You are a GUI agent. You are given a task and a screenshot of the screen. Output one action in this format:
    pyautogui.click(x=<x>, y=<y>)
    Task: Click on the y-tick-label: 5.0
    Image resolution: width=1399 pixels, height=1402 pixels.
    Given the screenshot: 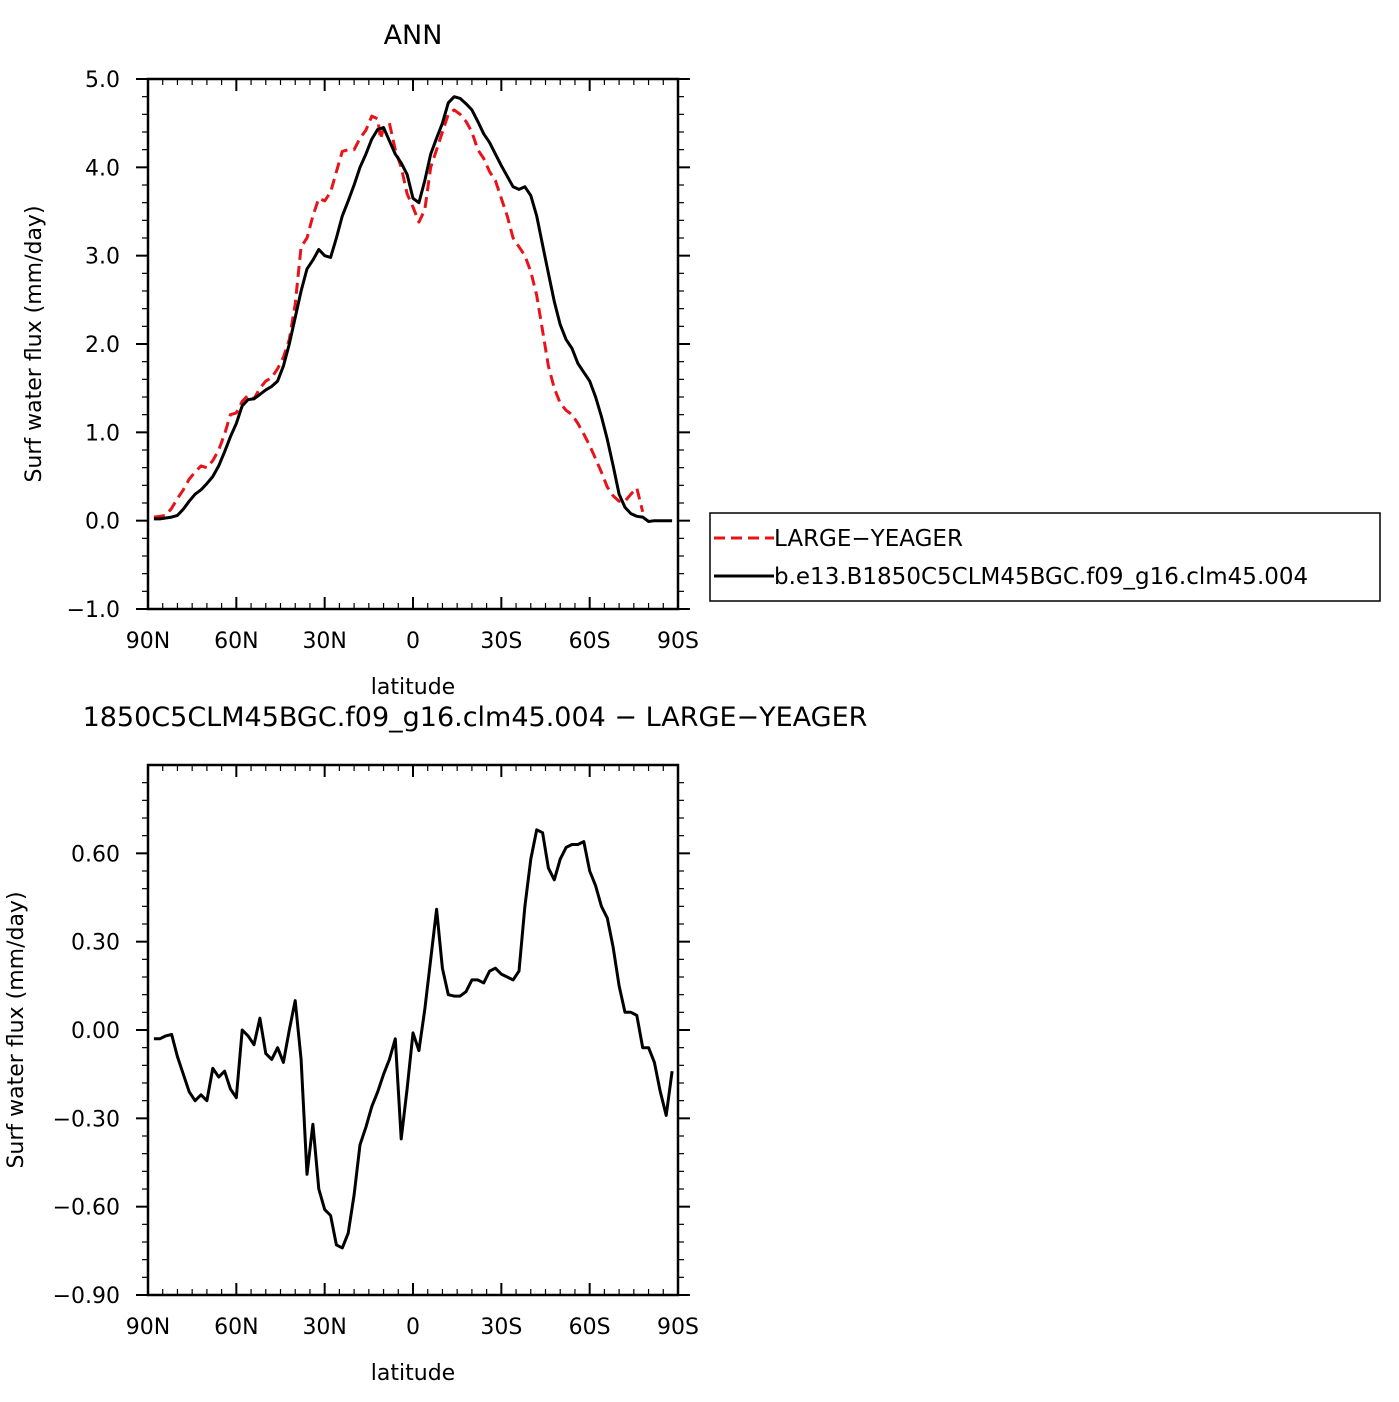 What is the action you would take?
    pyautogui.click(x=102, y=80)
    